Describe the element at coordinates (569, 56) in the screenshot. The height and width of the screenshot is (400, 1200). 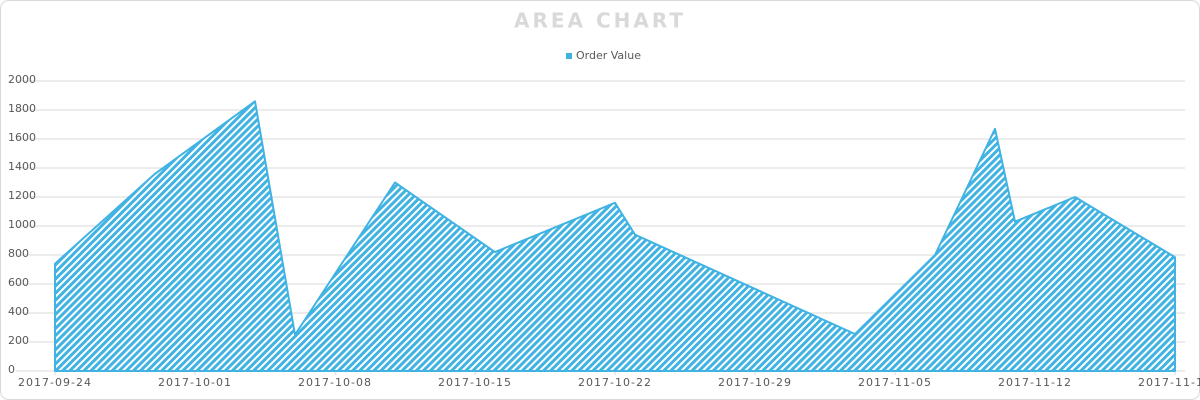
I see `legend-swatch` at that location.